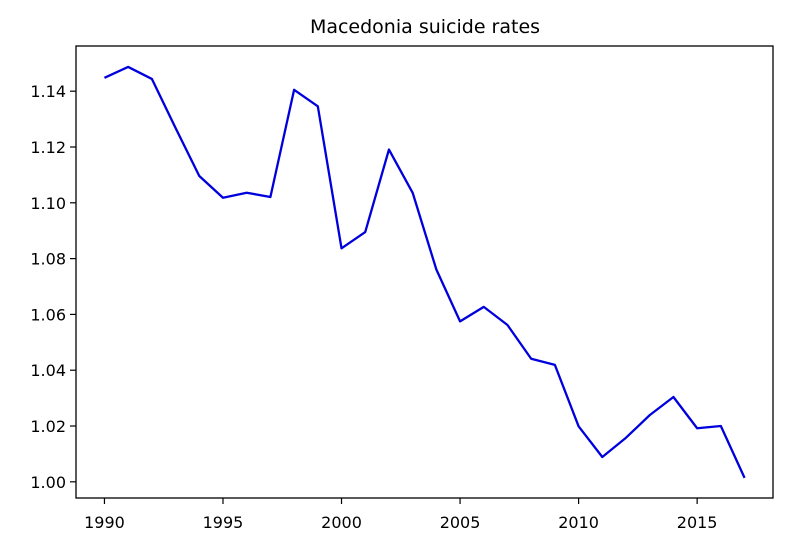  I want to click on y-axis: 1.00 1.02 1.04 1.06 1.08 1.10 1.12 1.14, so click(53, 287).